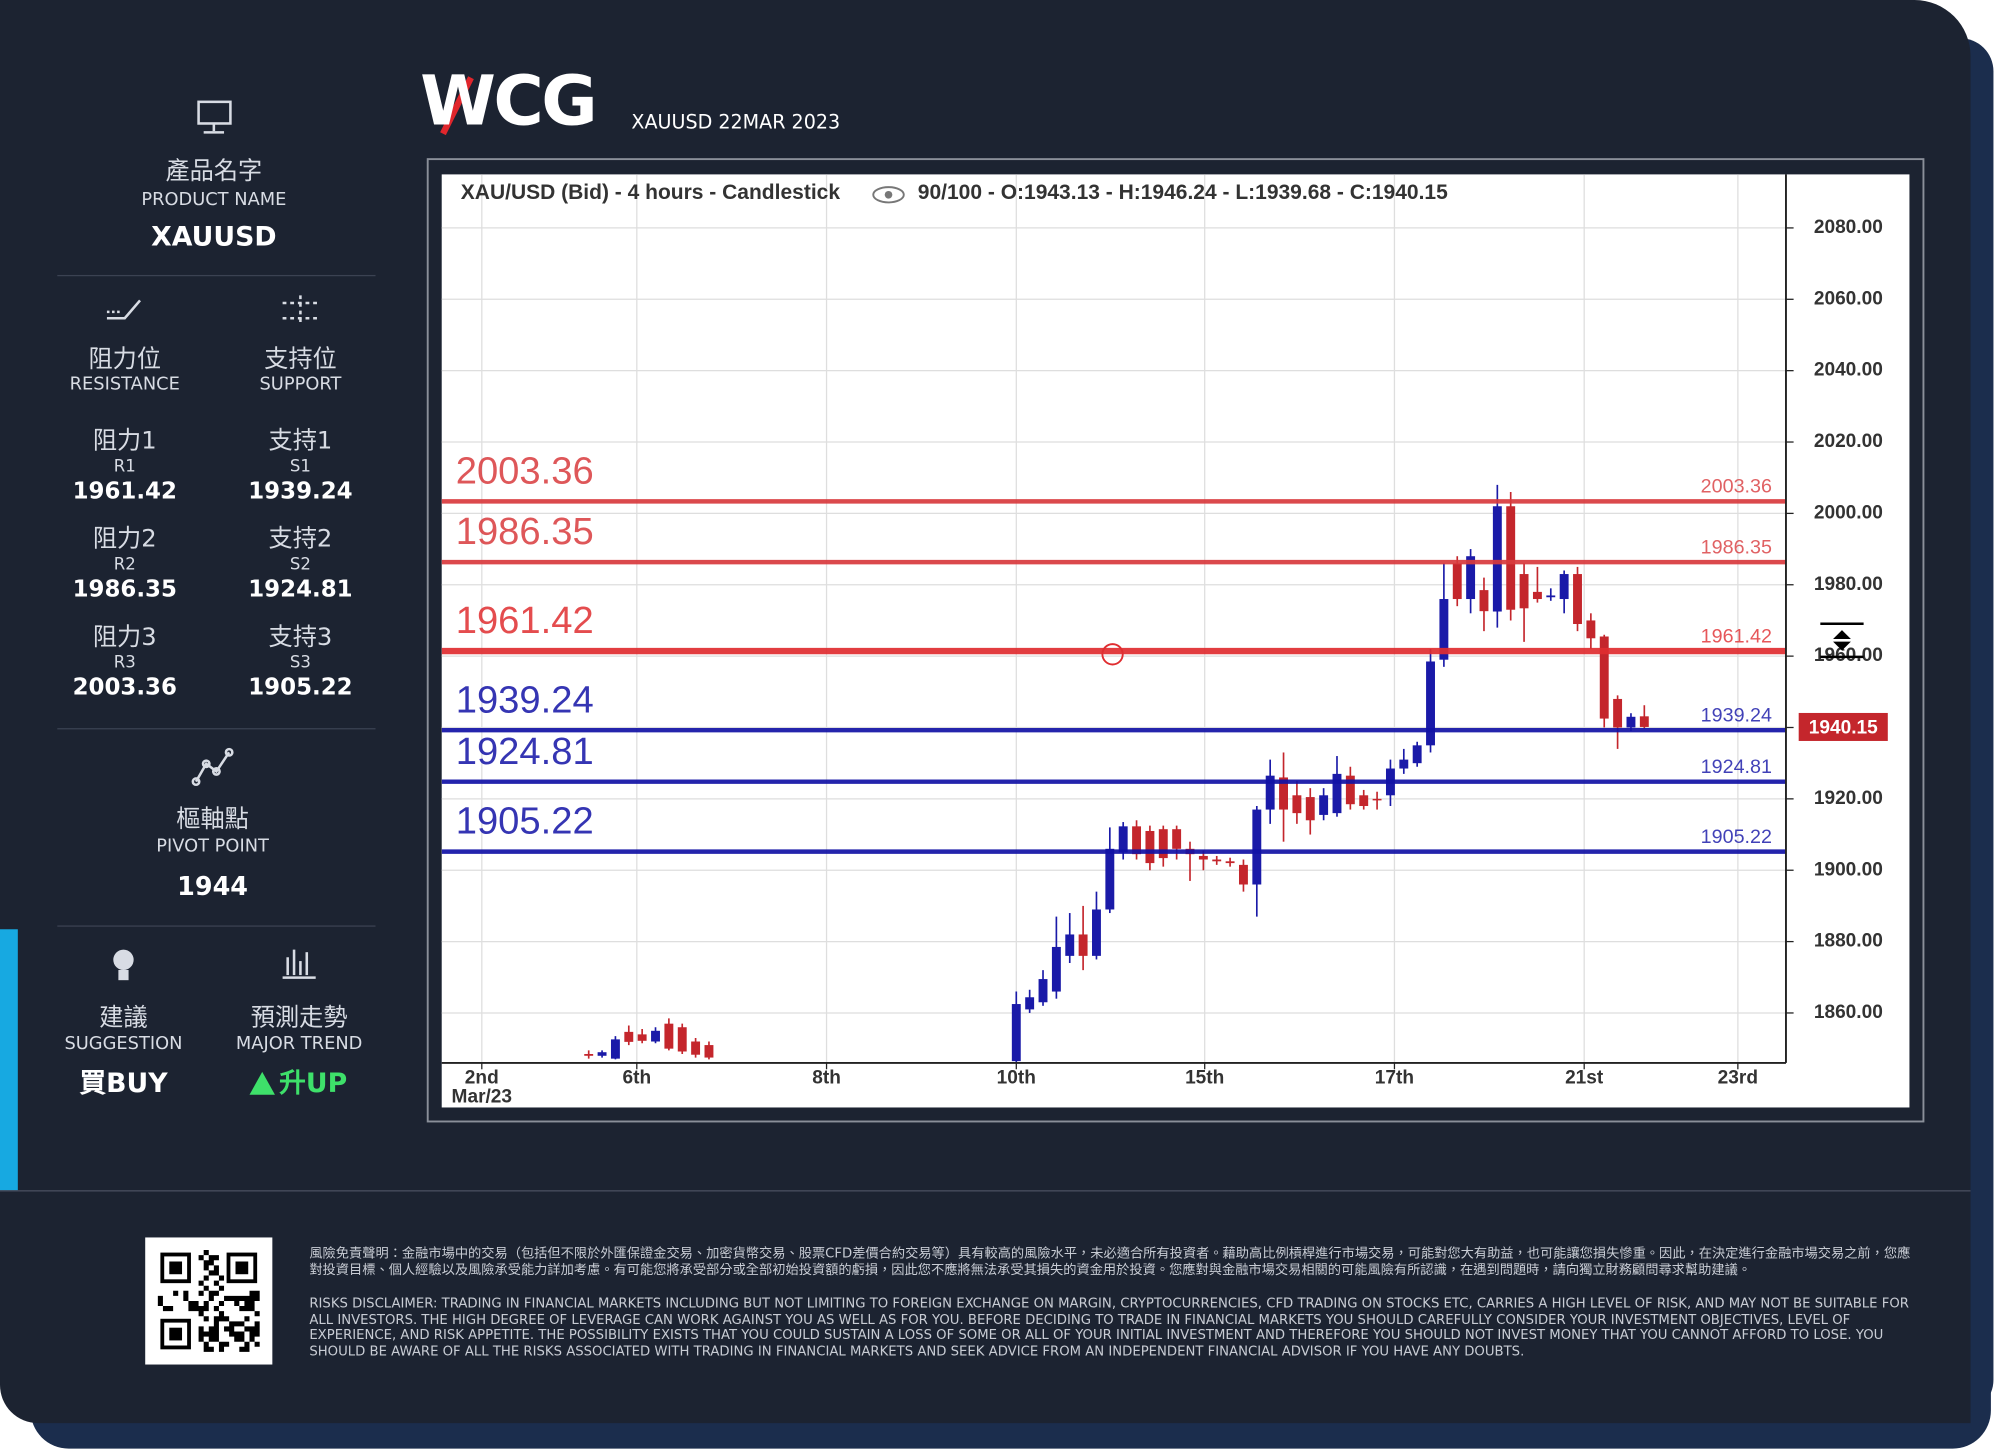 This screenshot has height=1451, width=1996. Describe the element at coordinates (1736, 767) in the screenshot. I see `level-axis-label: 1924.81` at that location.